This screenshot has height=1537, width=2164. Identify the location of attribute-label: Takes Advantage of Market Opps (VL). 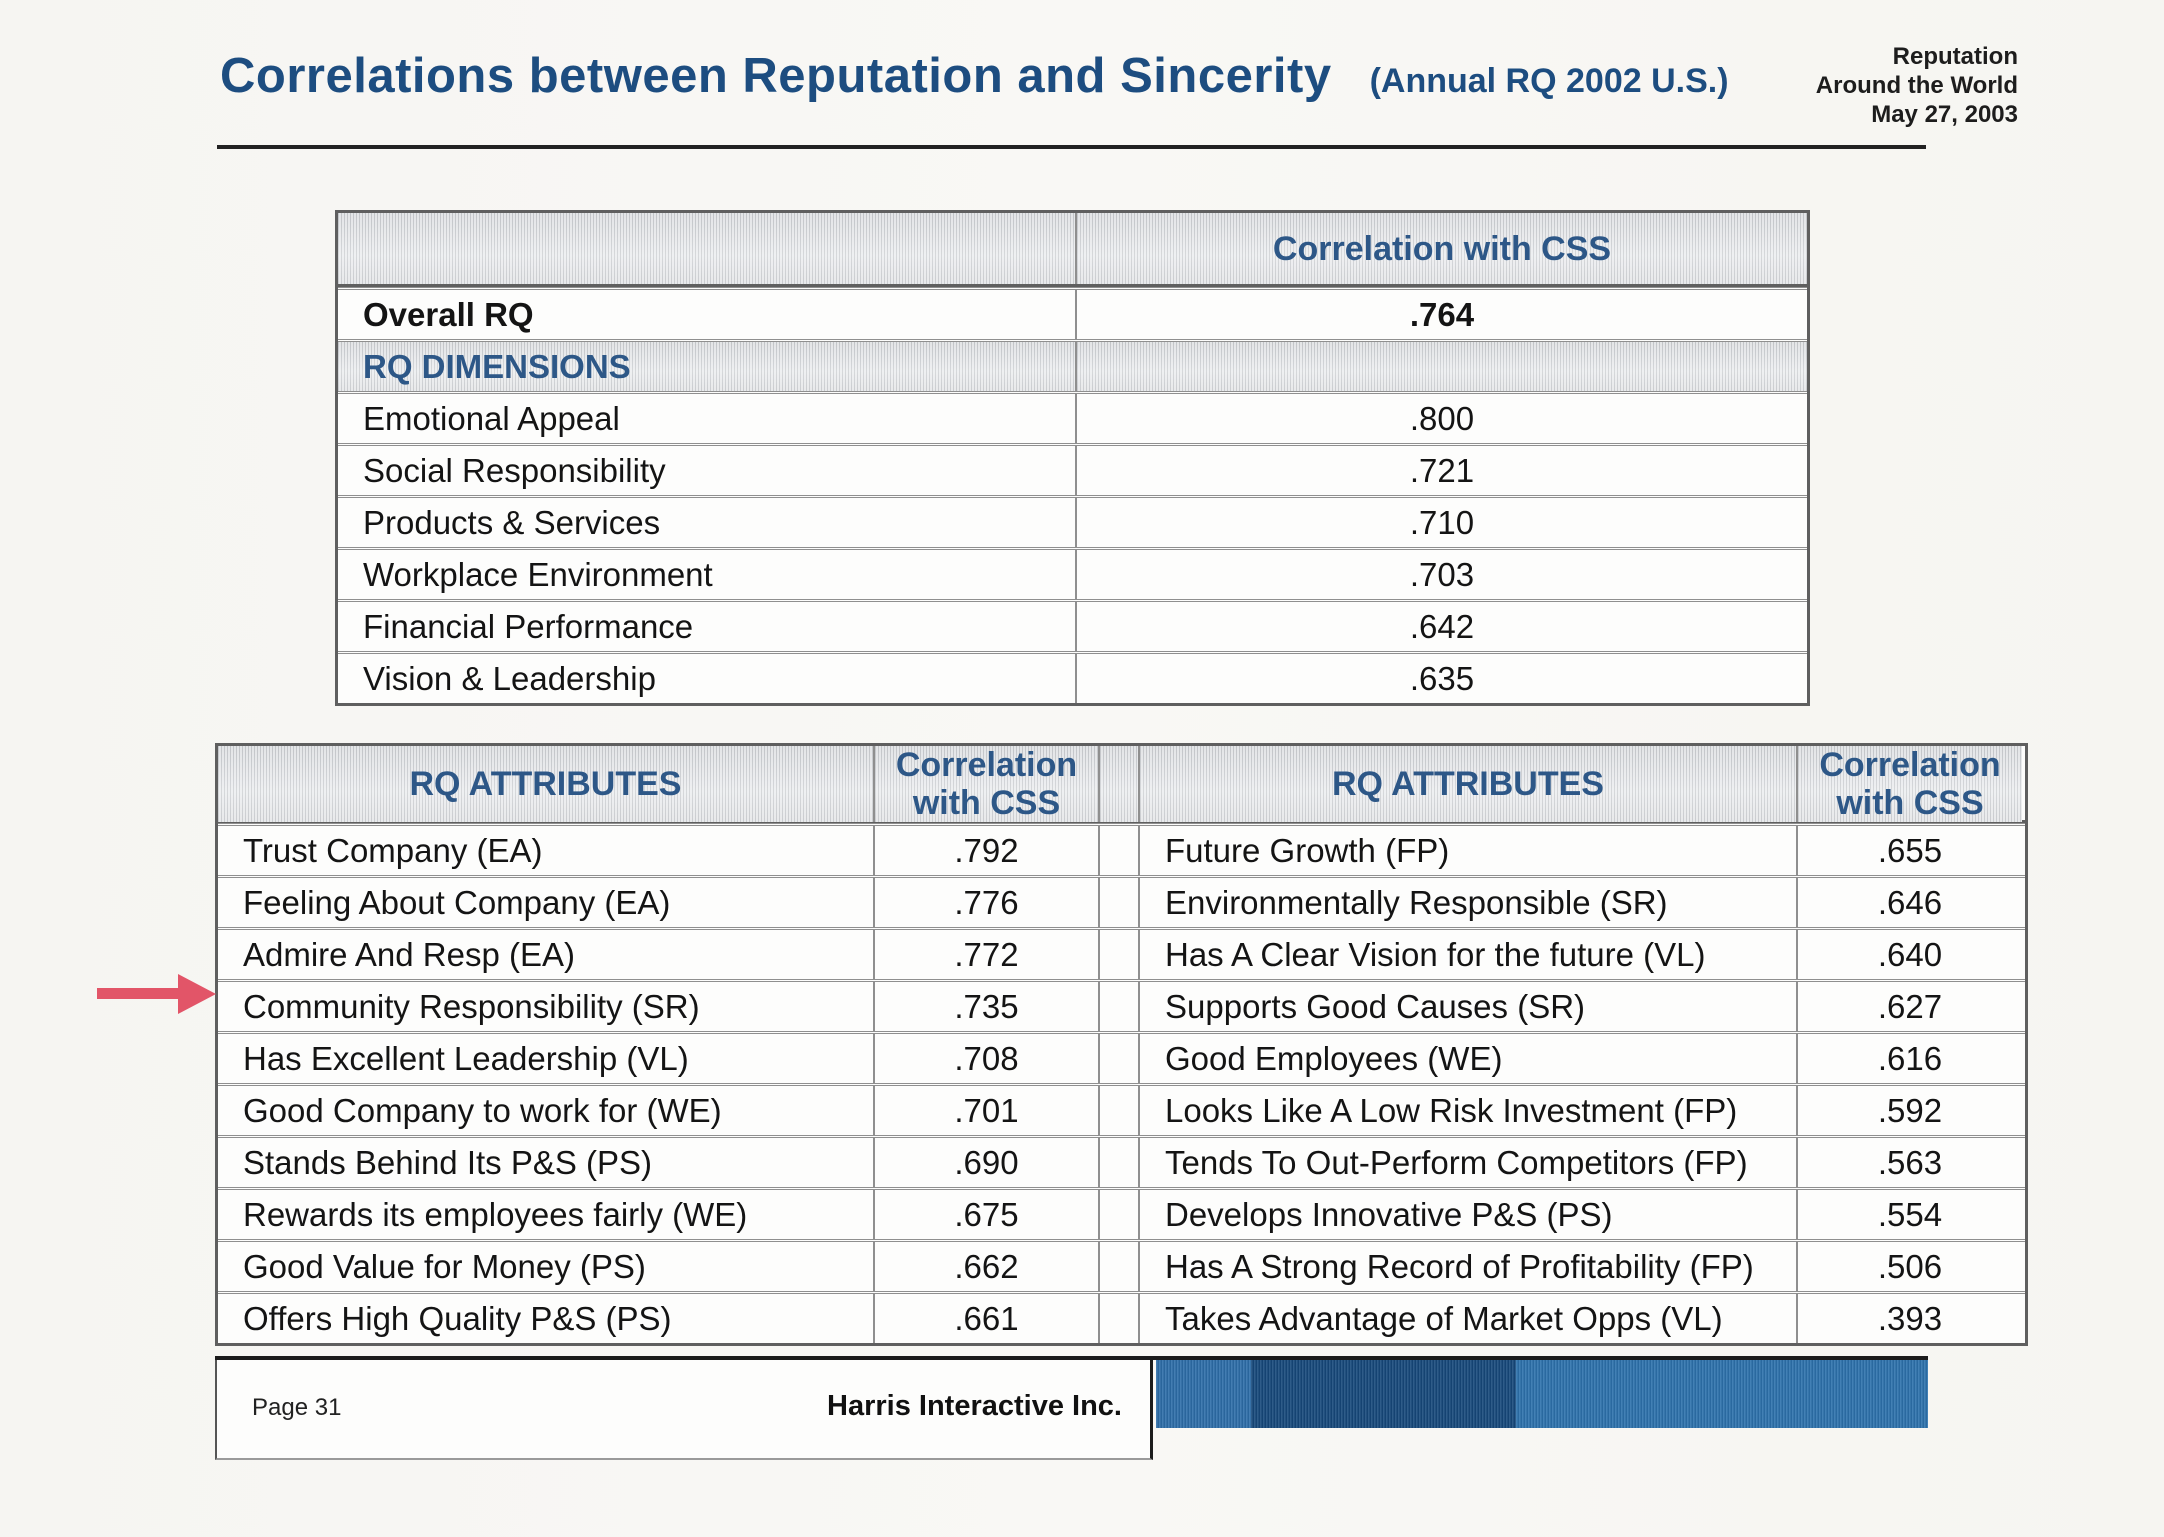
(1467, 1318).